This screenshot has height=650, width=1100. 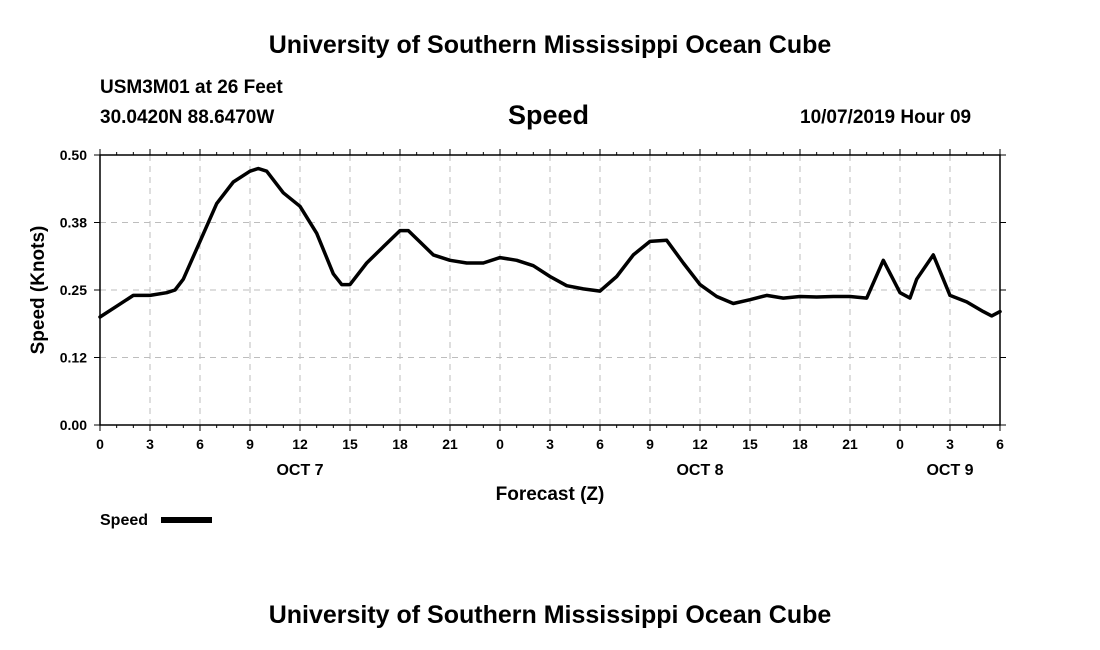 I want to click on y-tick-label: 0.25, so click(x=73, y=290).